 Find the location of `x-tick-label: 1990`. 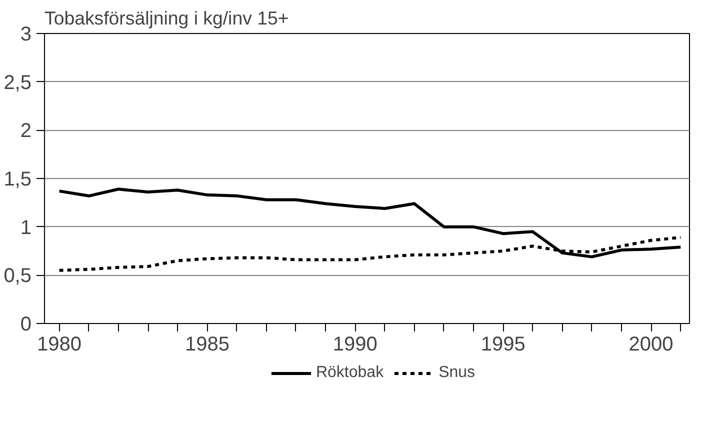

x-tick-label: 1990 is located at coordinates (355, 345).